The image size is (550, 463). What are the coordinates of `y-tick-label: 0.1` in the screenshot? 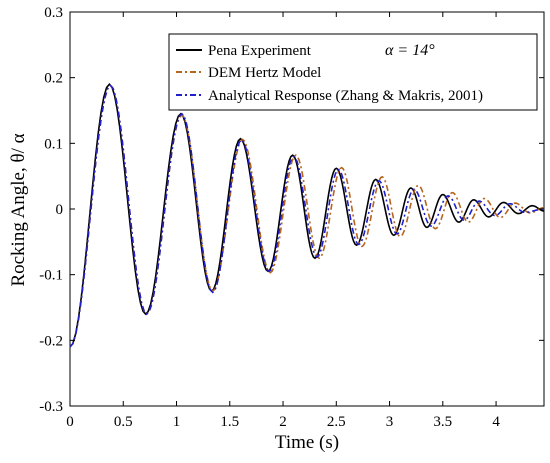 It's located at (53, 144).